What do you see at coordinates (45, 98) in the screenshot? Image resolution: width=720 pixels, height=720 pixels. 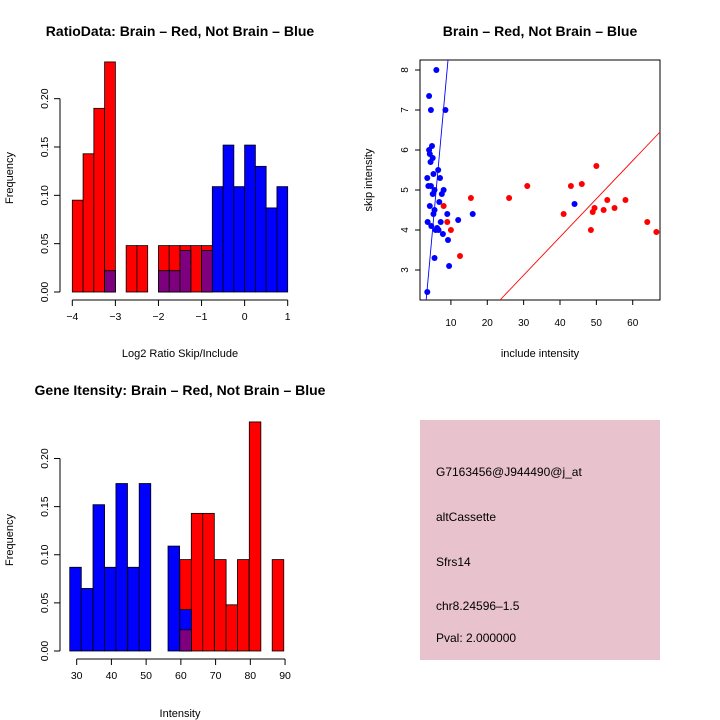 I see `y-tick-label: 0.20` at bounding box center [45, 98].